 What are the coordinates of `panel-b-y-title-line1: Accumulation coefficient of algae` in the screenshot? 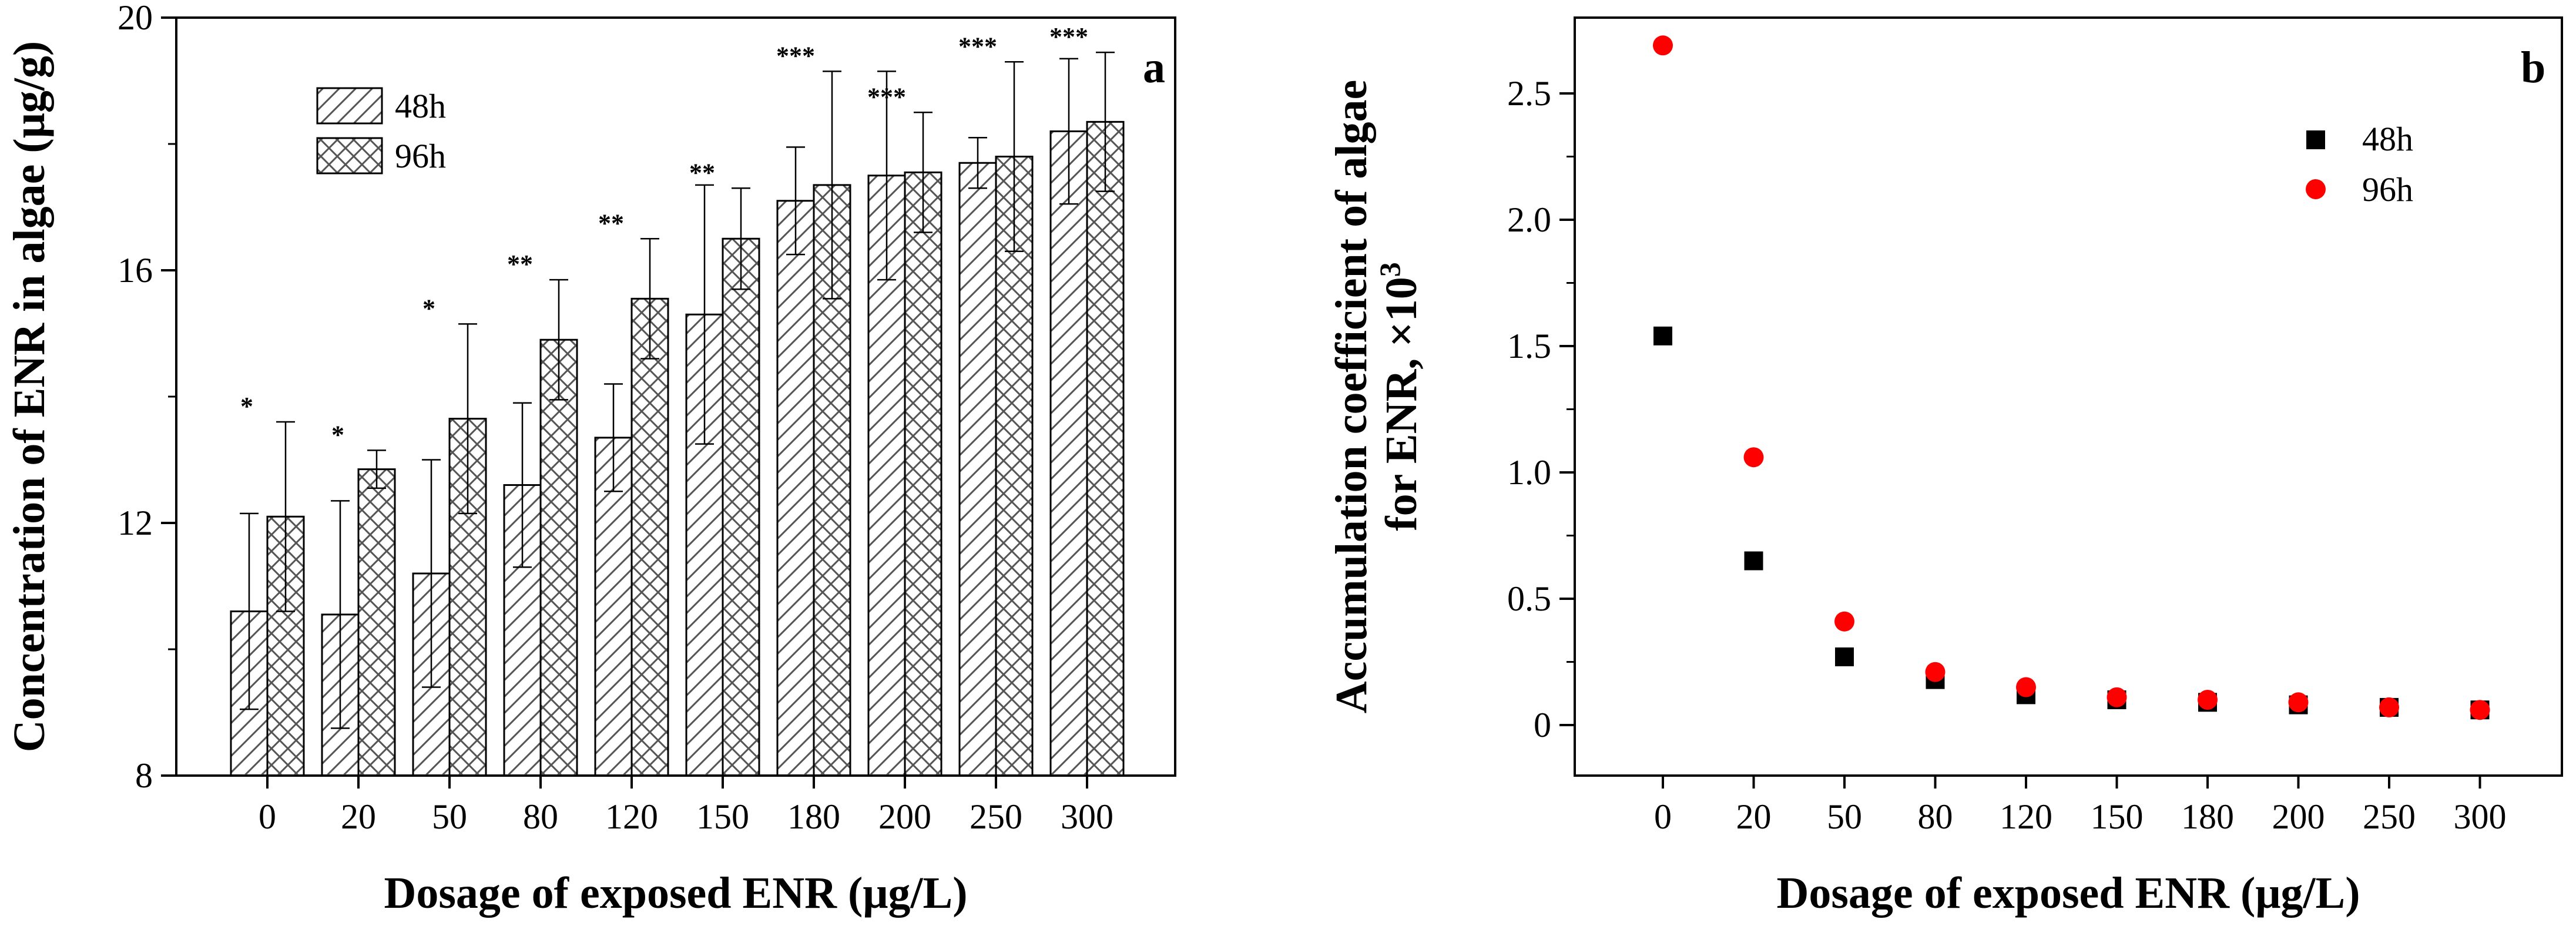 It's located at (1352, 397).